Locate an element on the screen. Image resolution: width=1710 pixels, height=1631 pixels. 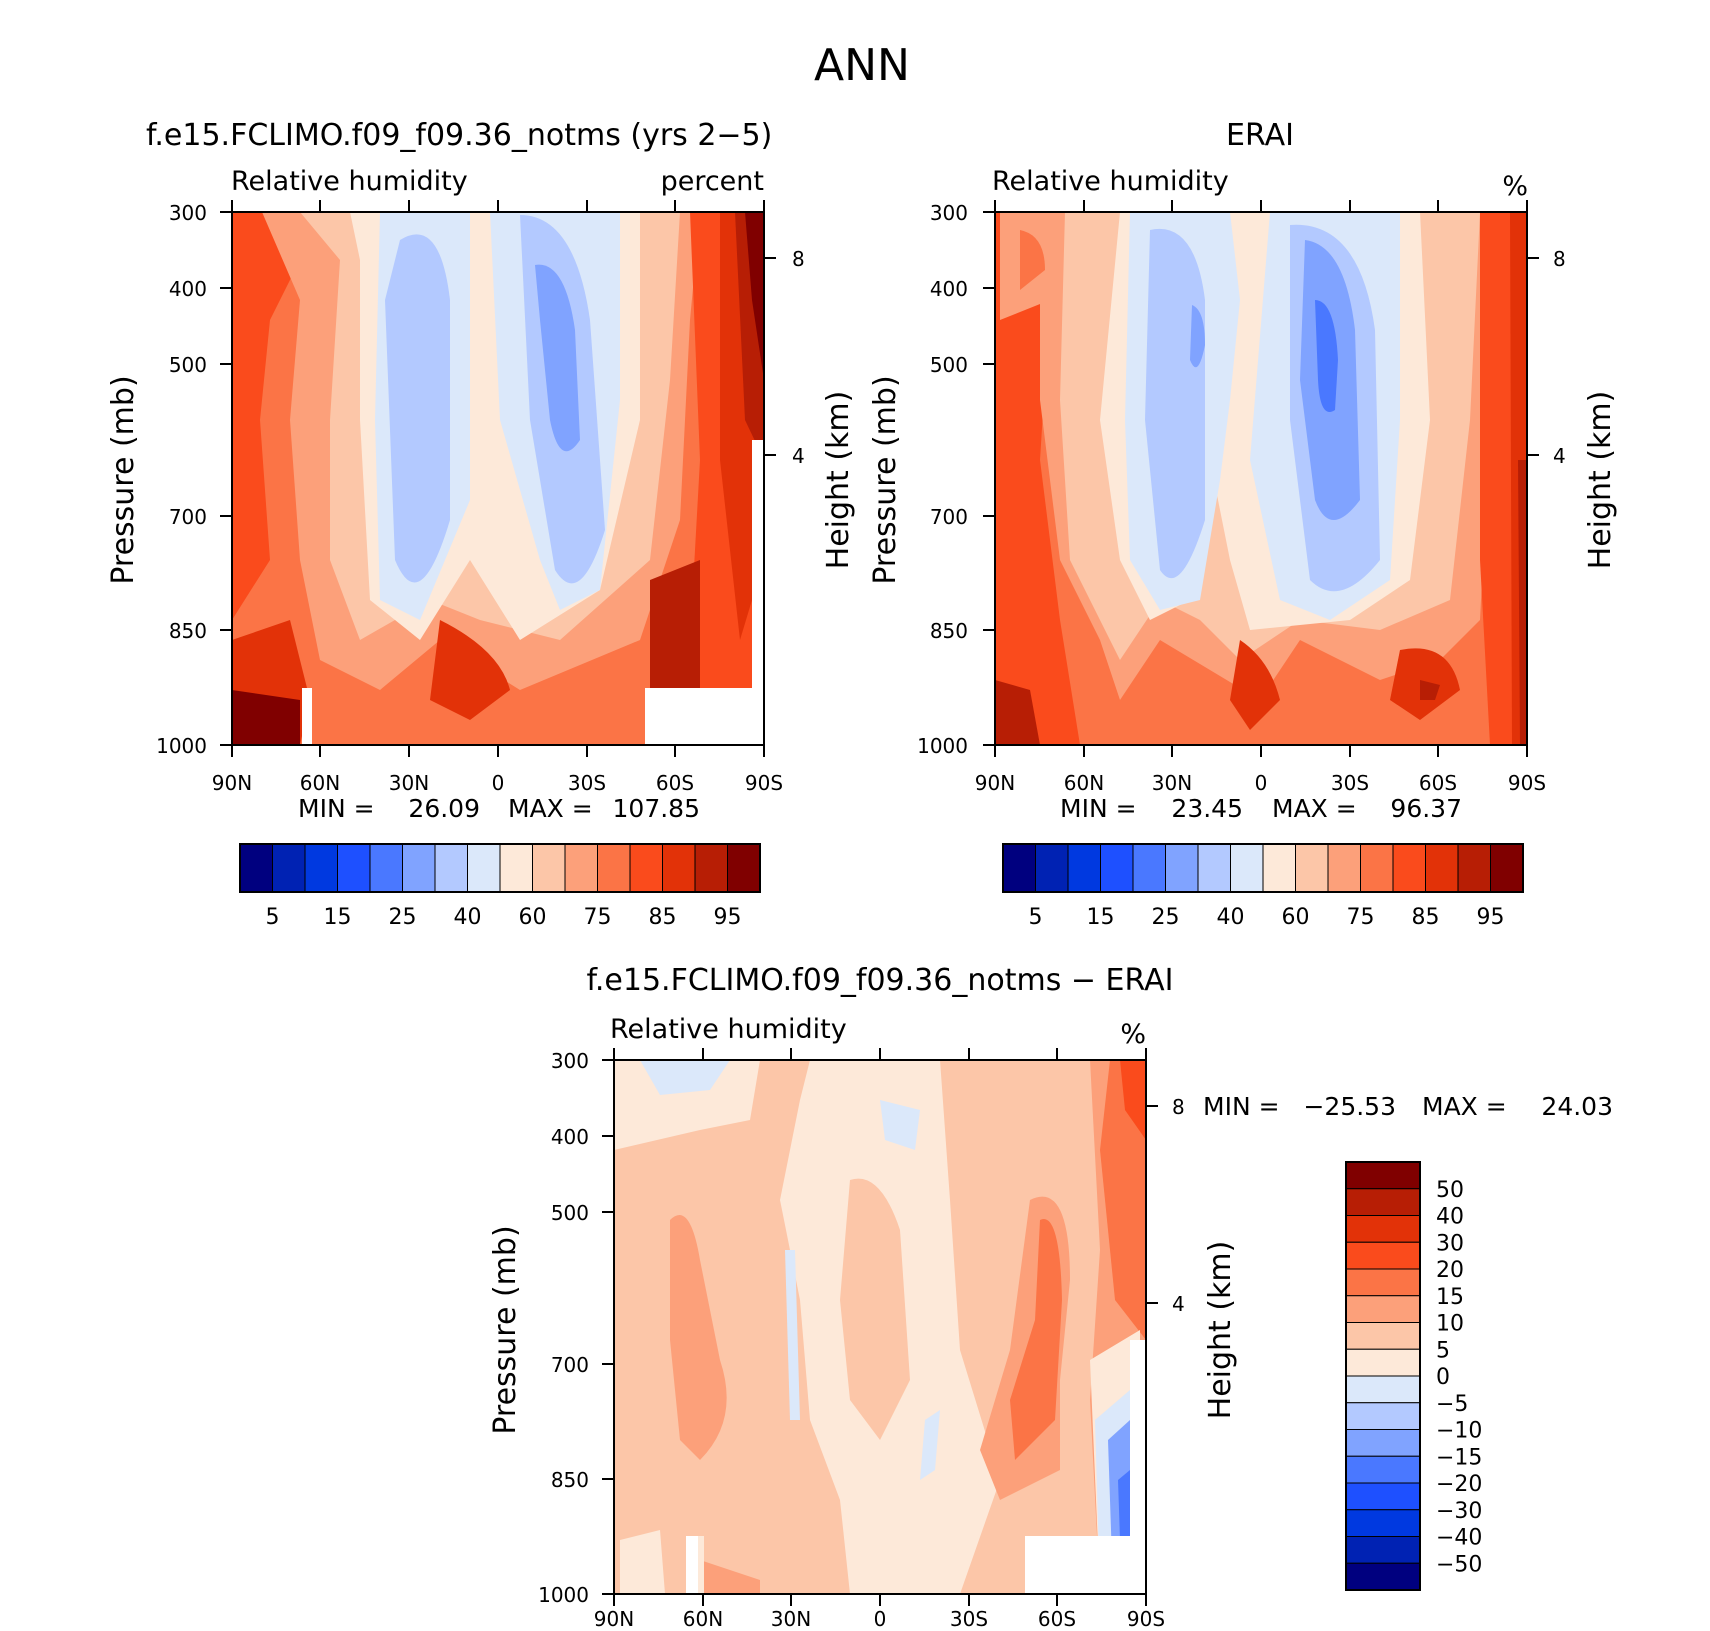
colorbar-label: 25 is located at coordinates (403, 917).